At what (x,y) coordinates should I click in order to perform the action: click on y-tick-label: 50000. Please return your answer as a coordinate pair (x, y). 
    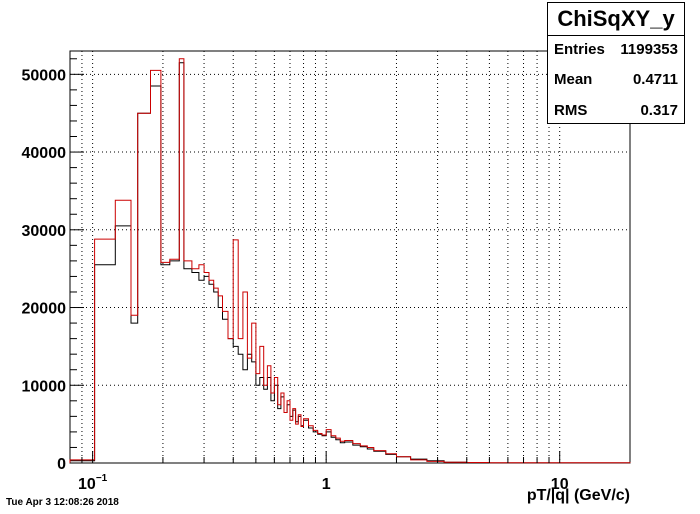
    Looking at the image, I should click on (44, 75).